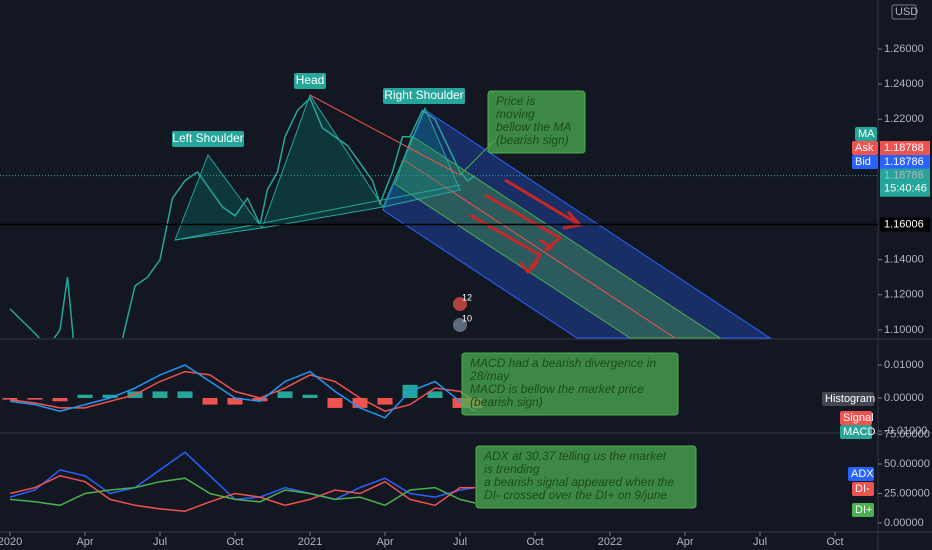 The height and width of the screenshot is (550, 932). I want to click on neckline, so click(317, 212).